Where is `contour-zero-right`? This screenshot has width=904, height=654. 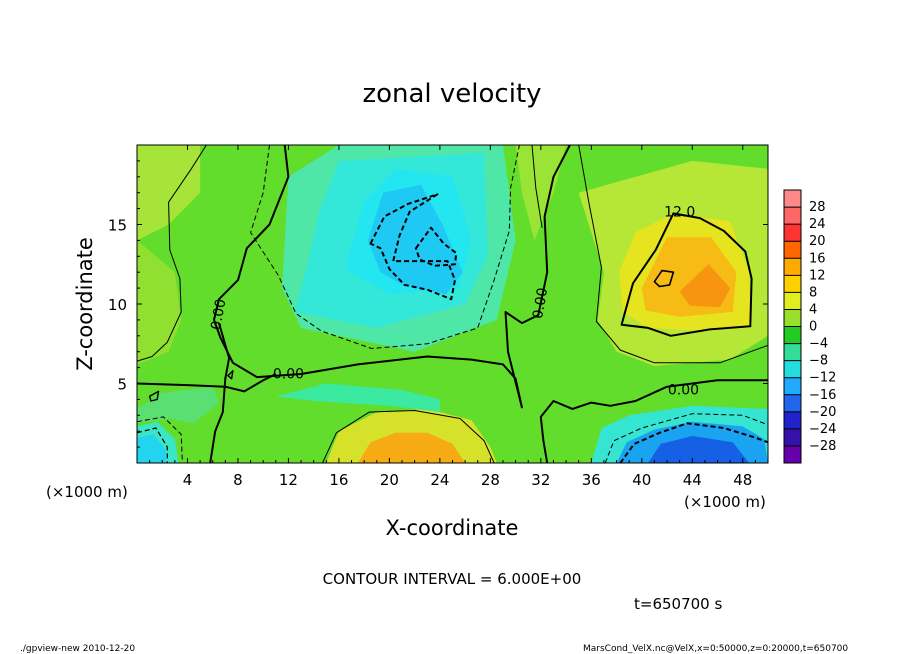 contour-zero-right is located at coordinates (653, 421).